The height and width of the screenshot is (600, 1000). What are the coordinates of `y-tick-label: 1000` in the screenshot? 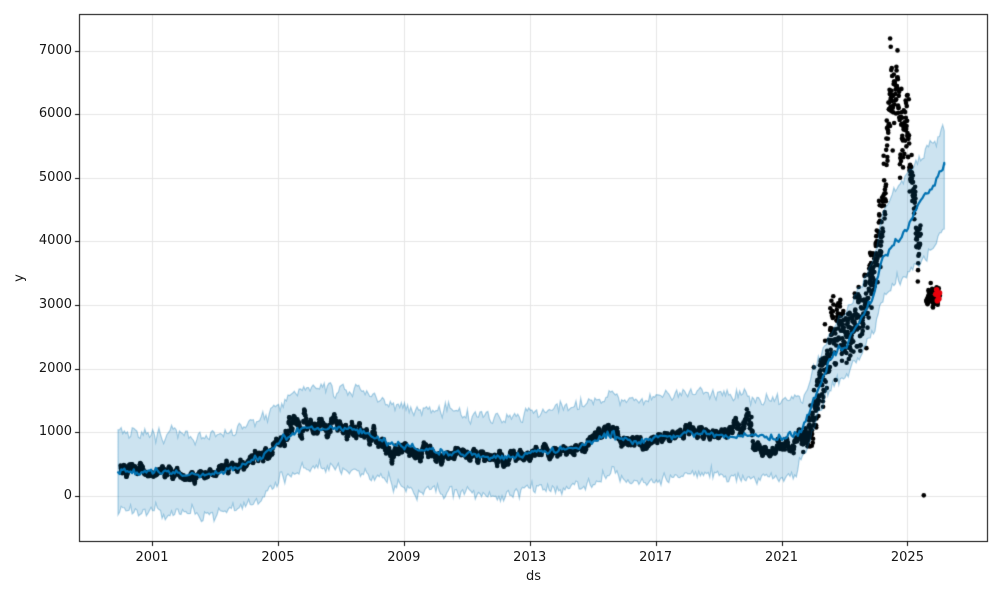 It's located at (55, 432).